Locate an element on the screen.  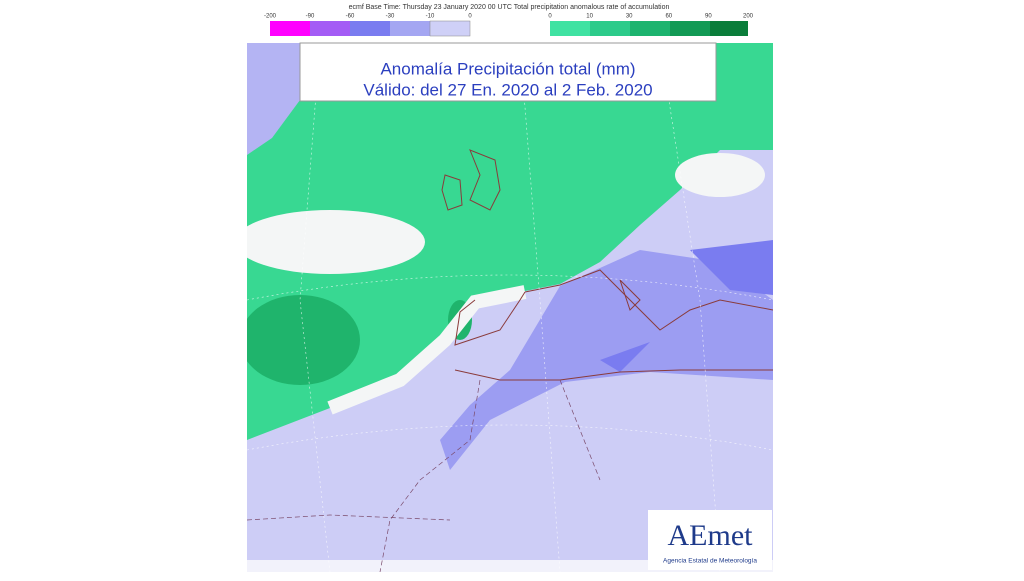
legend-tick: -30 is located at coordinates (390, 17).